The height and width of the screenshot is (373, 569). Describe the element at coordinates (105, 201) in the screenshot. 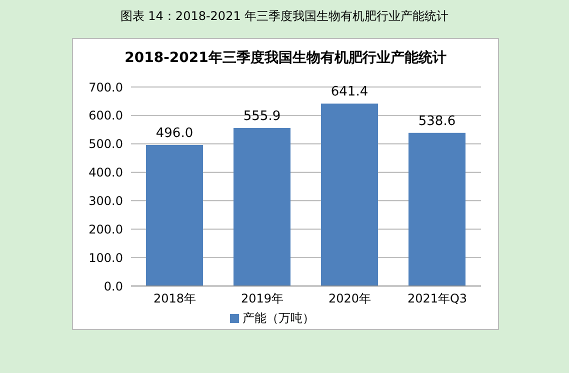

I see `y-tick-label: 300.0` at that location.